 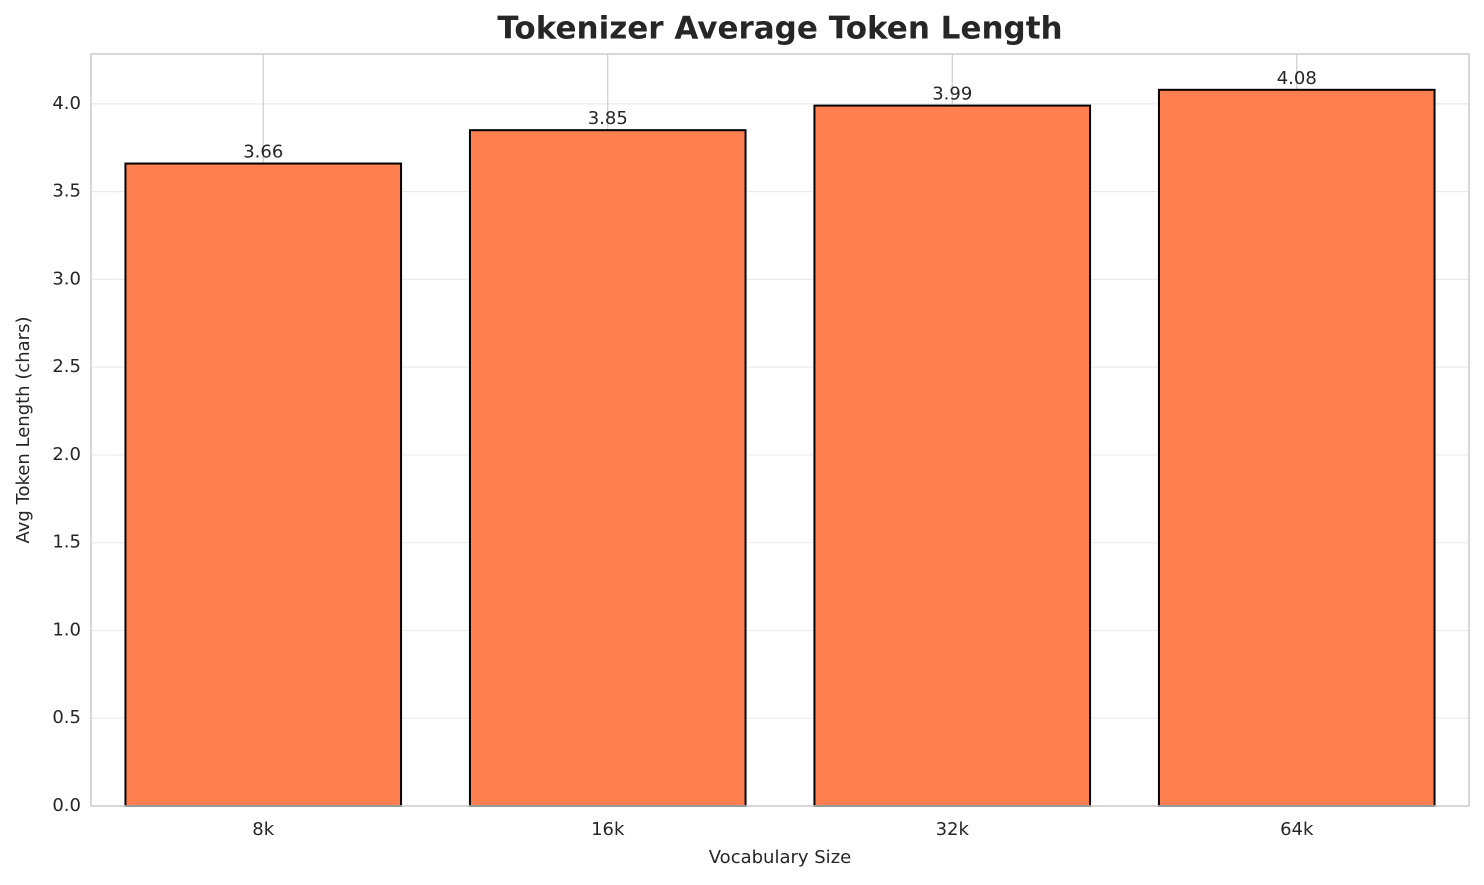 What do you see at coordinates (66, 629) in the screenshot?
I see `y-tick-label: 1.0` at bounding box center [66, 629].